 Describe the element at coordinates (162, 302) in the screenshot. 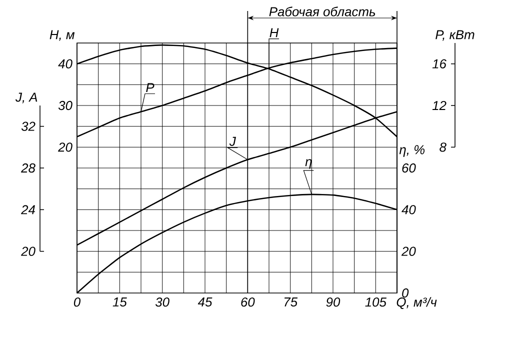

I see `x-tick-label: 30` at that location.